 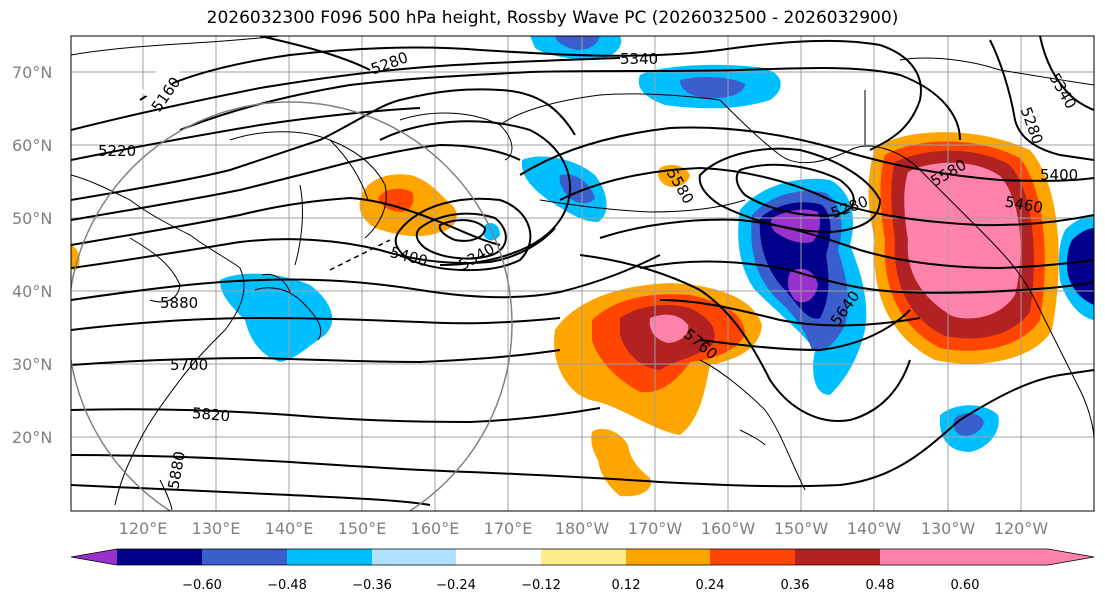 What do you see at coordinates (32, 255) in the screenshot?
I see `latitude-labels: 70°N 60°N 50°N 40°N 30°N 20°N` at bounding box center [32, 255].